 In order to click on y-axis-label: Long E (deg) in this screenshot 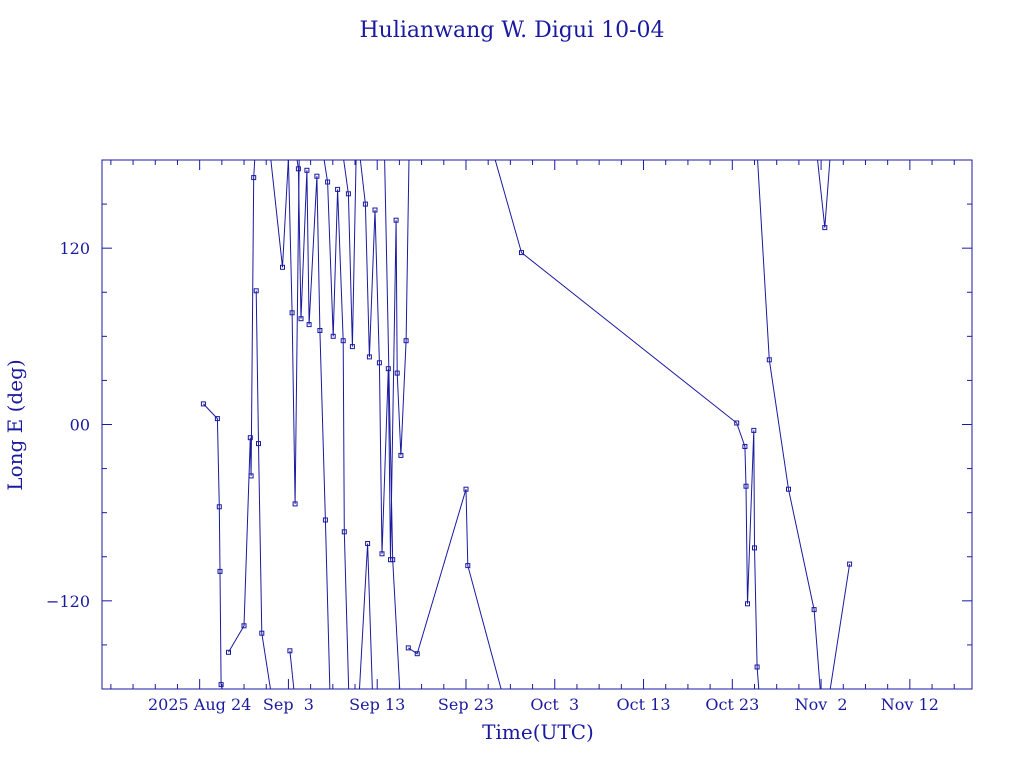, I will do `click(15, 424)`.